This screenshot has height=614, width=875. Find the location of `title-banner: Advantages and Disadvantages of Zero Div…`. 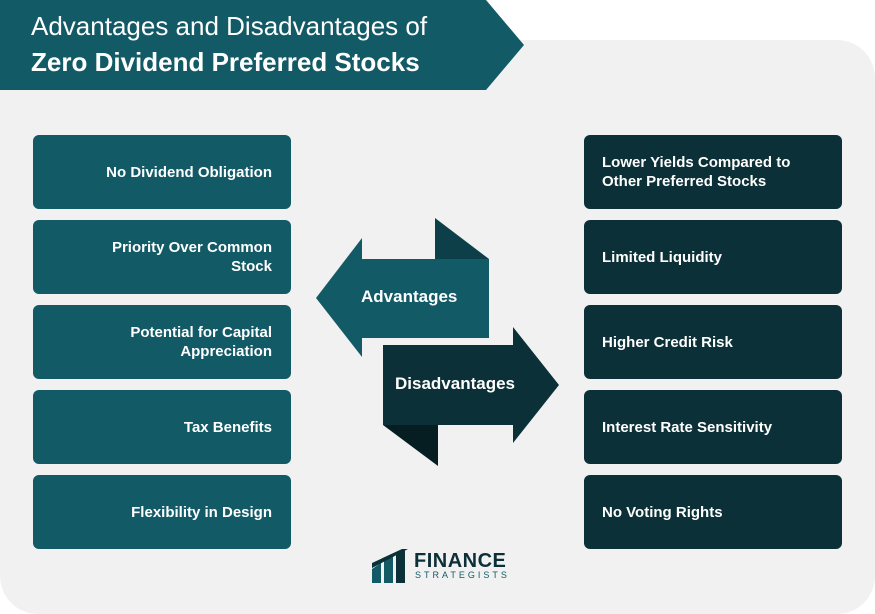

title-banner: Advantages and Disadvantages of Zero Div… is located at coordinates (262, 45).